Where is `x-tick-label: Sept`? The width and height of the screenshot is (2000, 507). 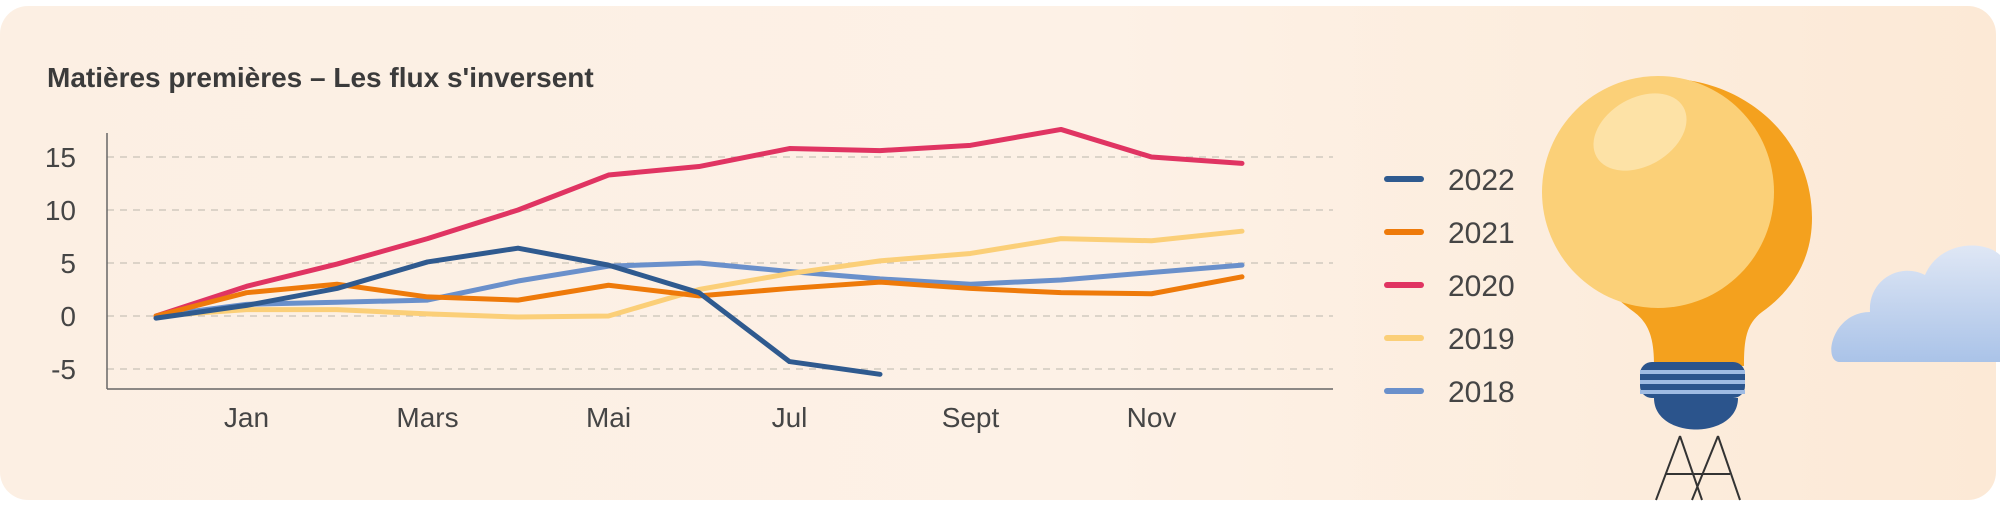
x-tick-label: Sept is located at coordinates (971, 417).